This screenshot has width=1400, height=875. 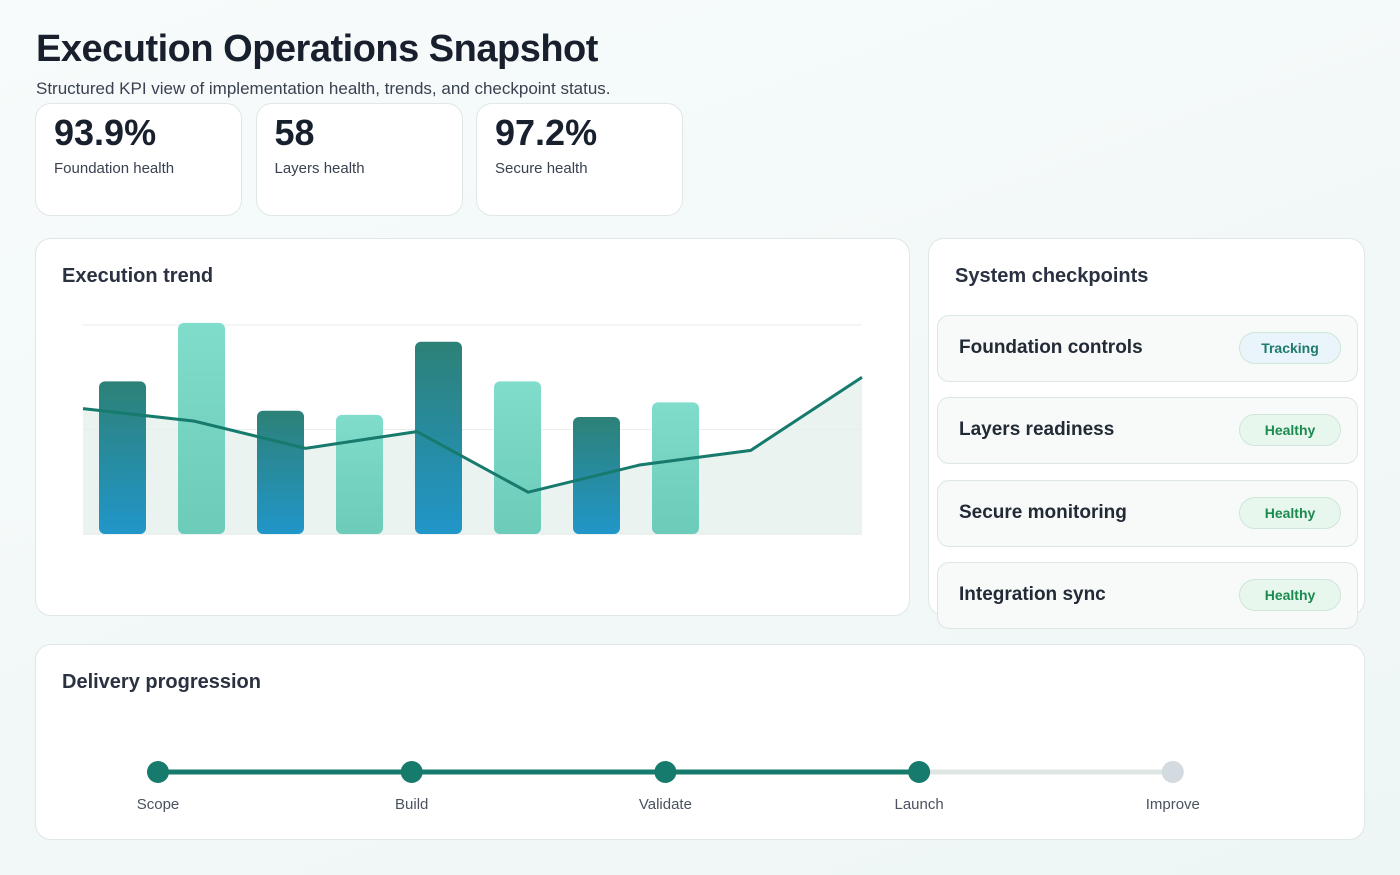 I want to click on checkpoint-row: Integration sync Healthy, so click(x=1147, y=595).